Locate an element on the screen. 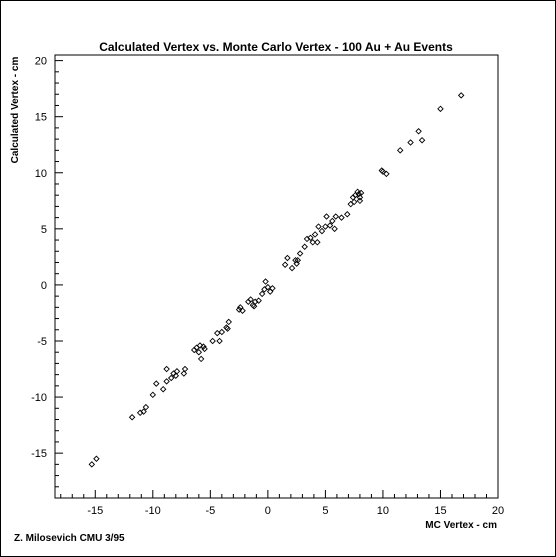 The image size is (556, 557). y-axis-label: Calculated Vertex - cm is located at coordinates (15, 110).